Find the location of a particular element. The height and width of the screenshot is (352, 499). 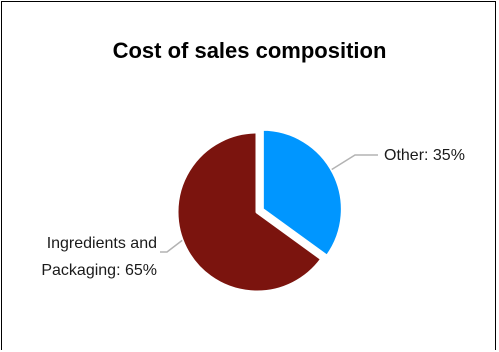

slice-label-other: Other: 35% is located at coordinates (424, 155).